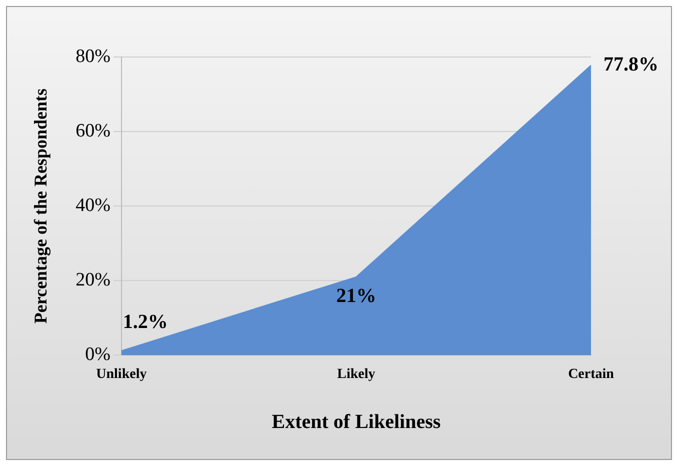 The height and width of the screenshot is (466, 677). I want to click on x-tick-label: Certain, so click(591, 374).